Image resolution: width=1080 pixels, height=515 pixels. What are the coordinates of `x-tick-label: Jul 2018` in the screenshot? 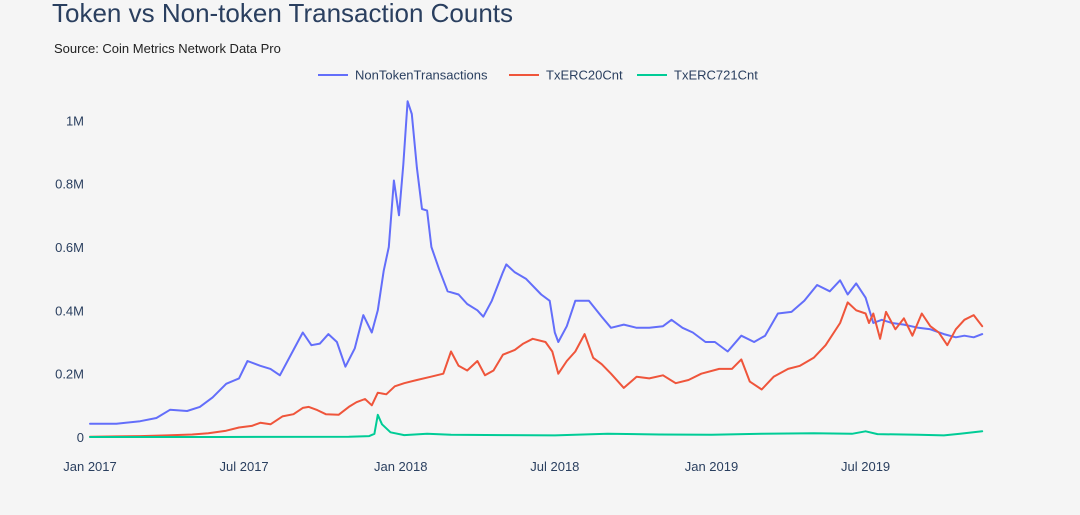 It's located at (554, 466).